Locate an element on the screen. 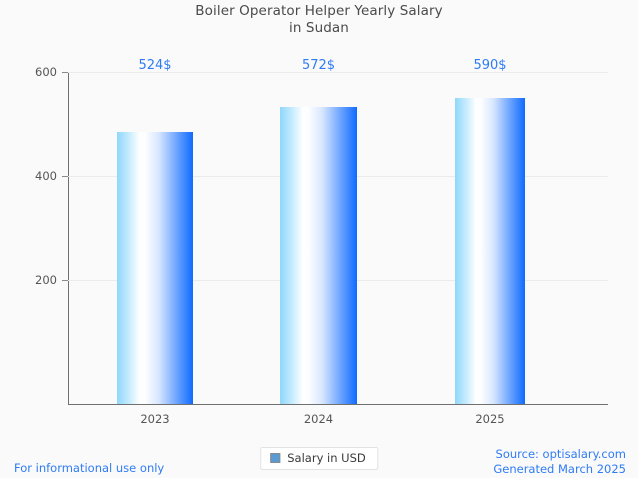  x-tick-label-2025: 2025 is located at coordinates (490, 419).